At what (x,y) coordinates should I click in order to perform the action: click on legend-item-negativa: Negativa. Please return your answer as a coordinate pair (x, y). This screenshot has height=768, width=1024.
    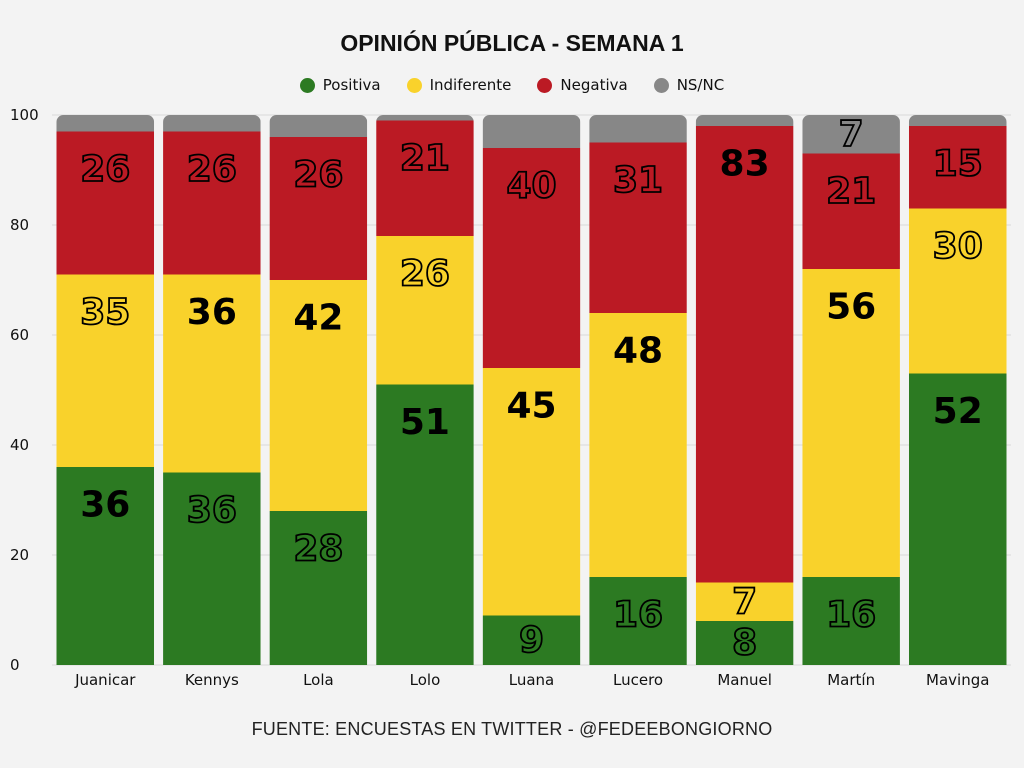
    Looking at the image, I should click on (582, 85).